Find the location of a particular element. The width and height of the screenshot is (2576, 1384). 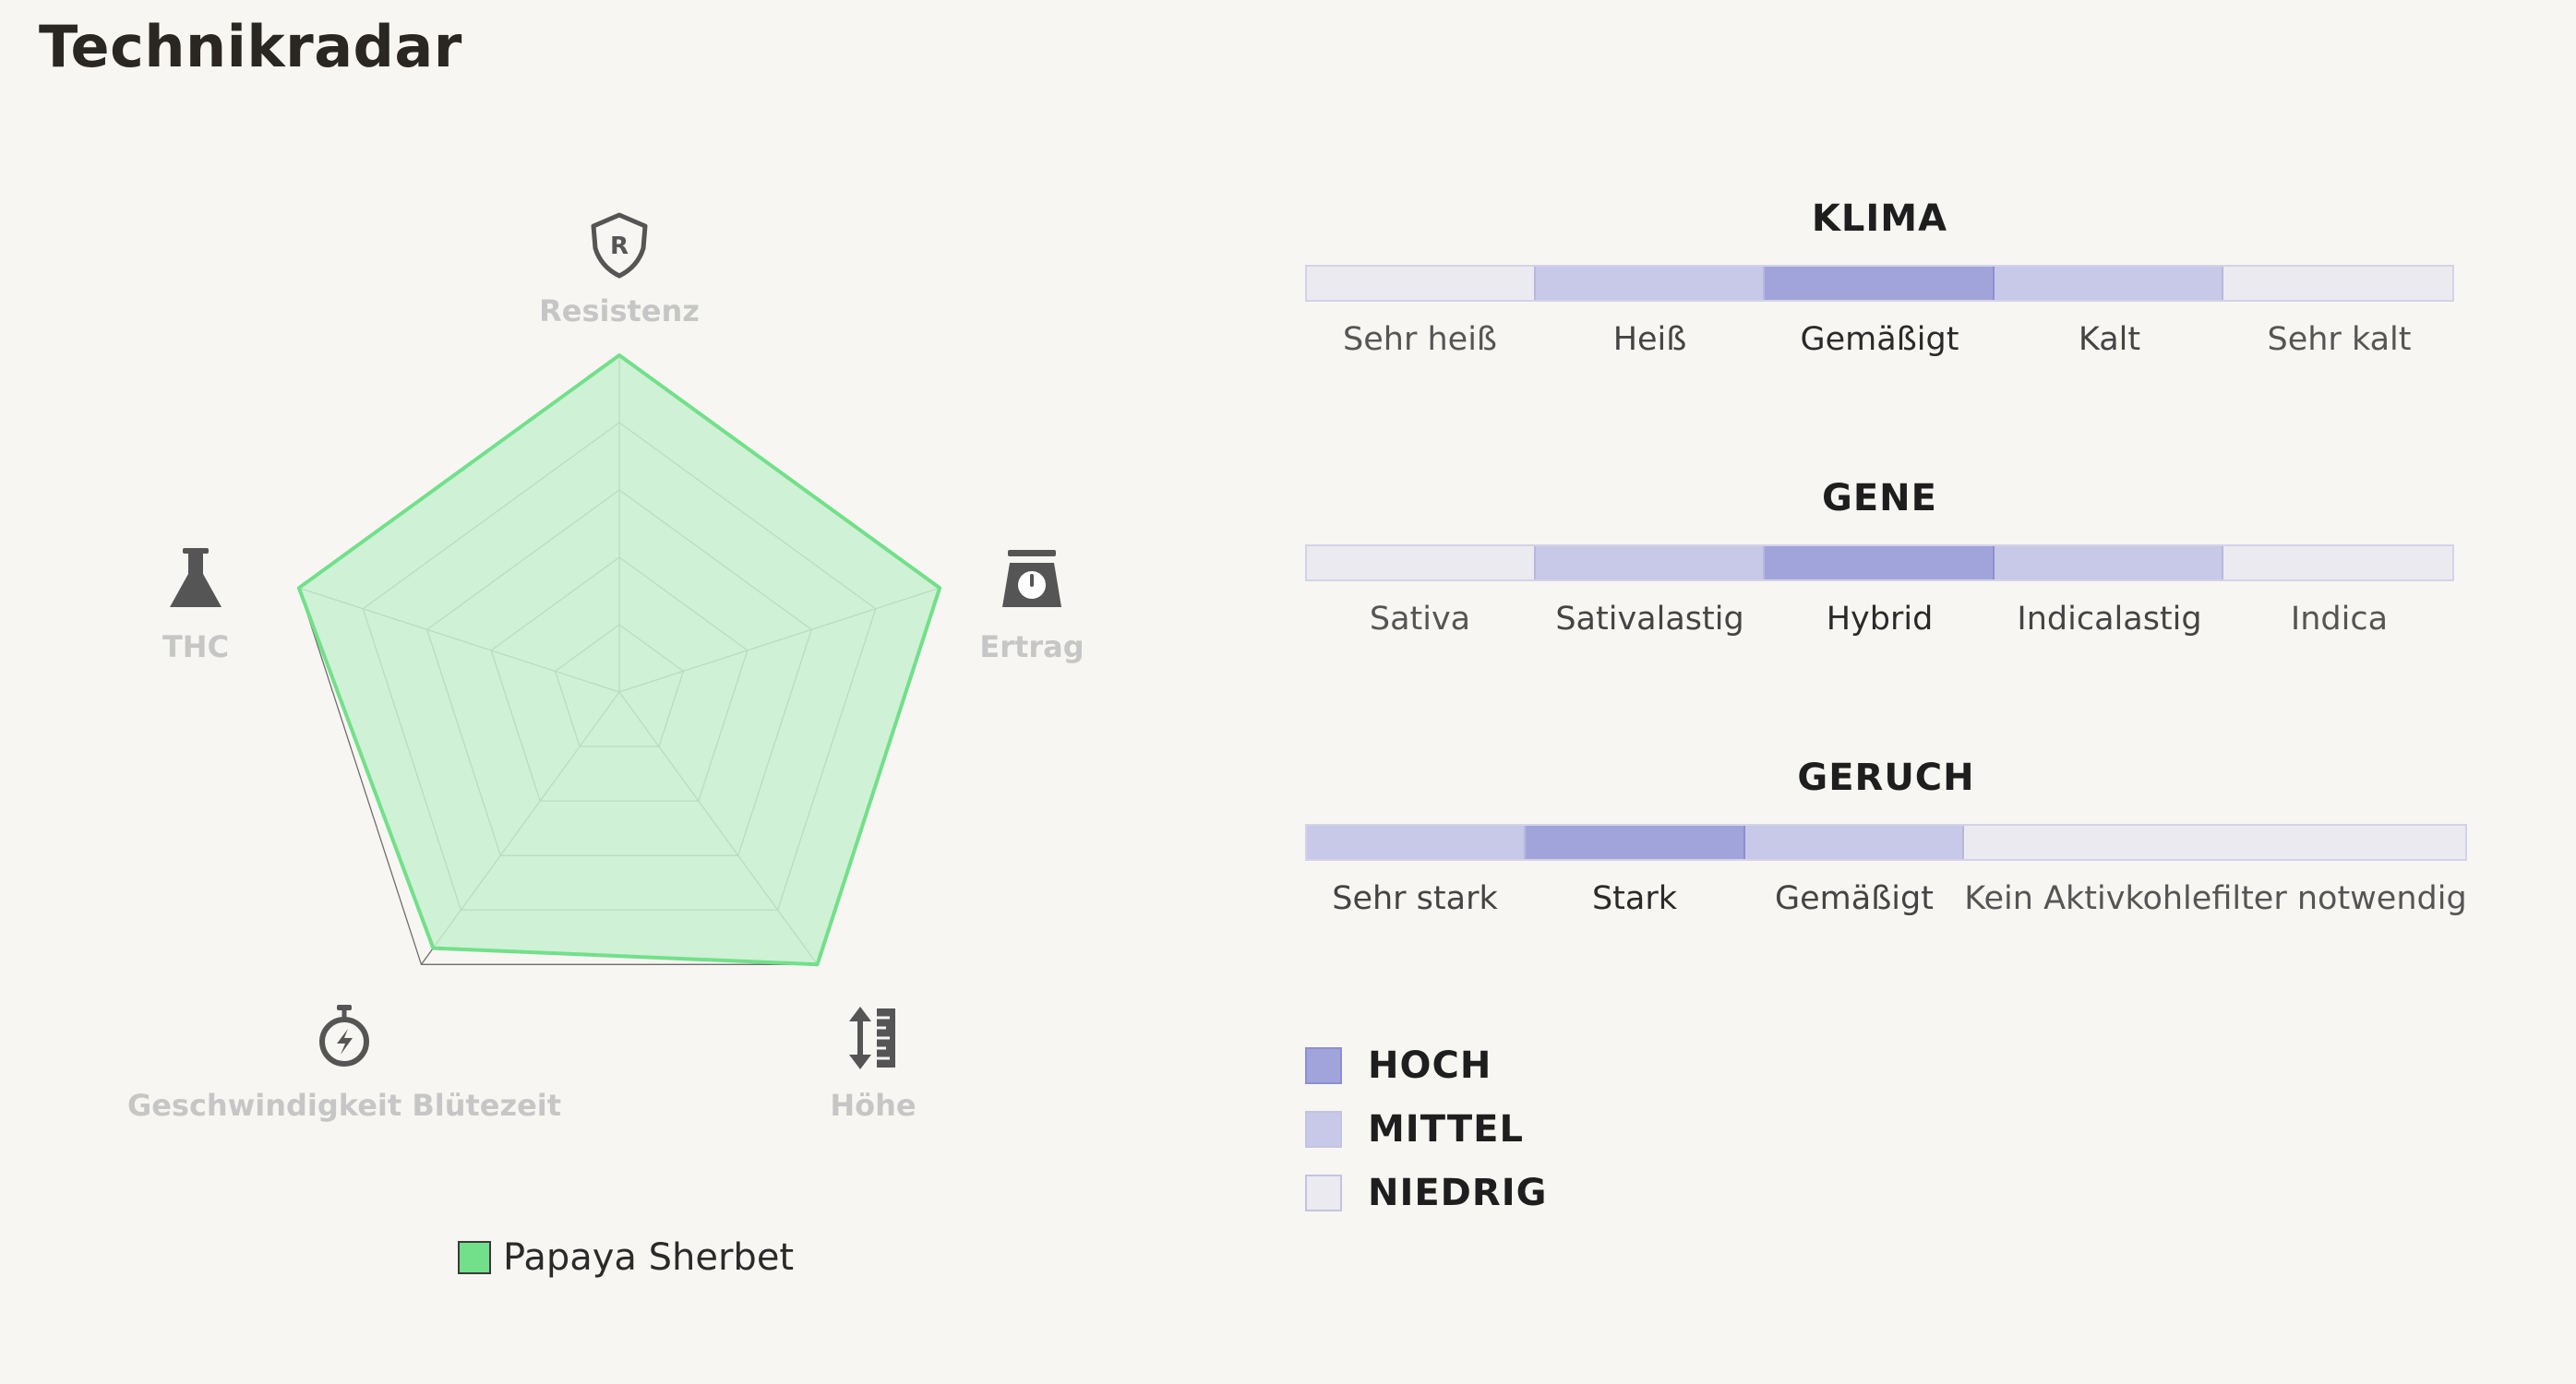

radar-axis-label-1: Resistenz is located at coordinates (620, 310).